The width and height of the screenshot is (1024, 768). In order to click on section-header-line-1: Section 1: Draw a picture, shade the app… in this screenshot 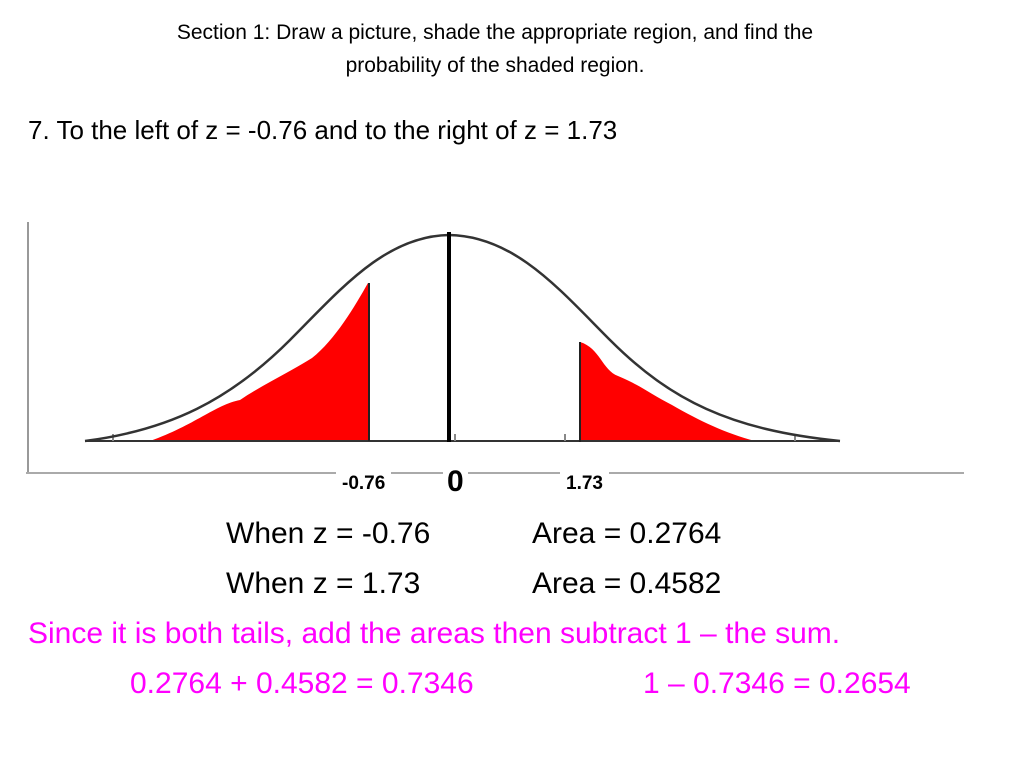, I will do `click(495, 32)`.